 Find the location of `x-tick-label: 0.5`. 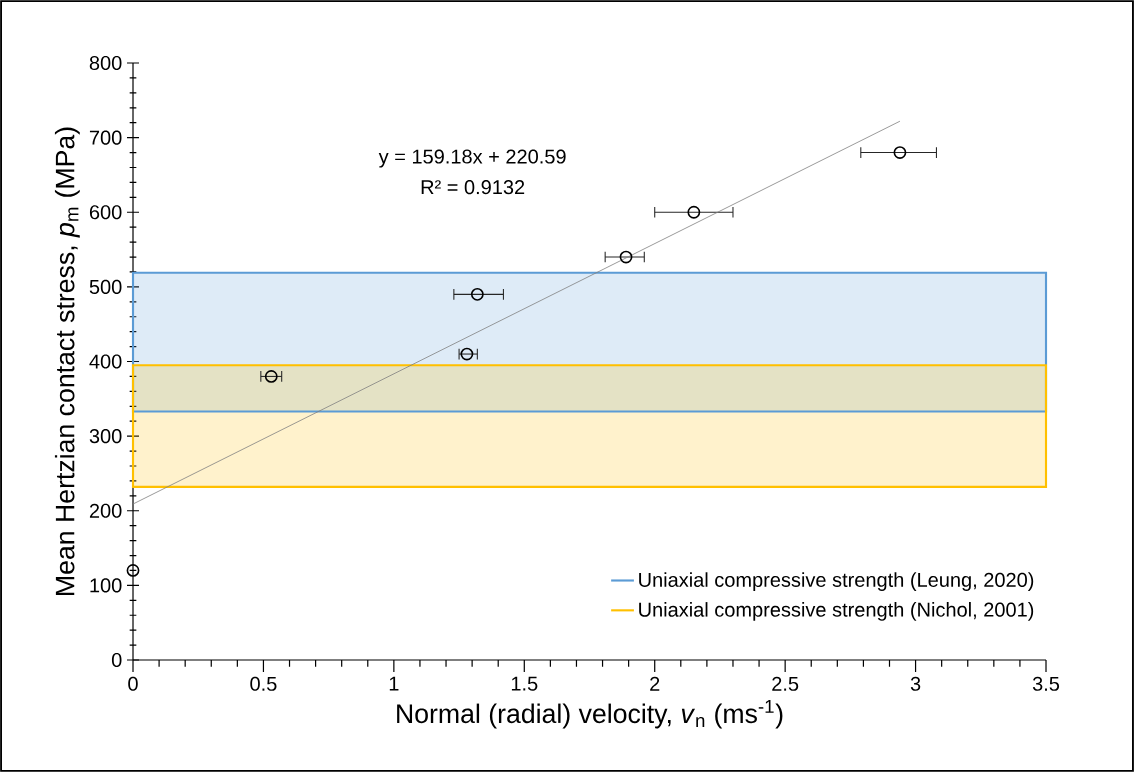

x-tick-label: 0.5 is located at coordinates (263, 683).